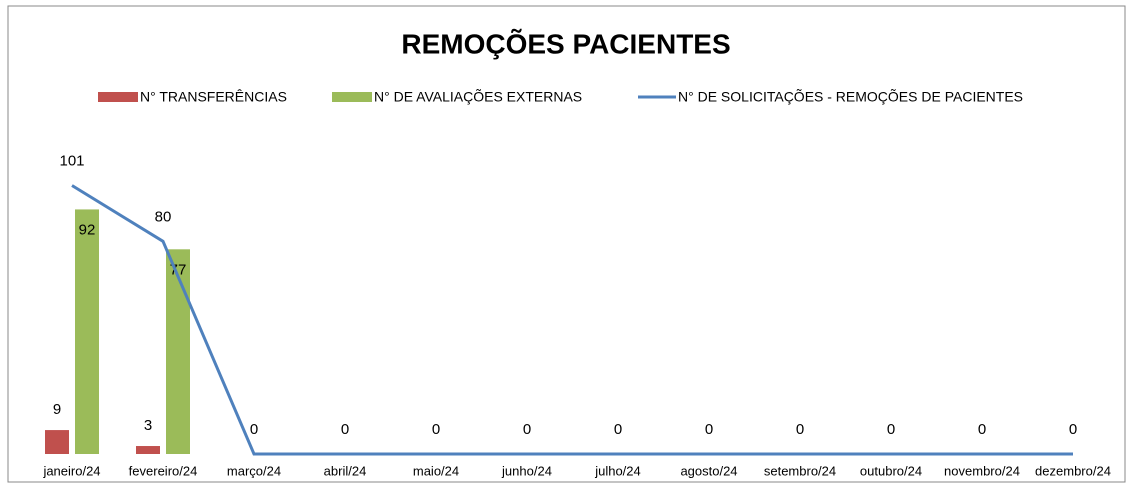 The image size is (1132, 487). I want to click on data-label: 101, so click(71, 160).